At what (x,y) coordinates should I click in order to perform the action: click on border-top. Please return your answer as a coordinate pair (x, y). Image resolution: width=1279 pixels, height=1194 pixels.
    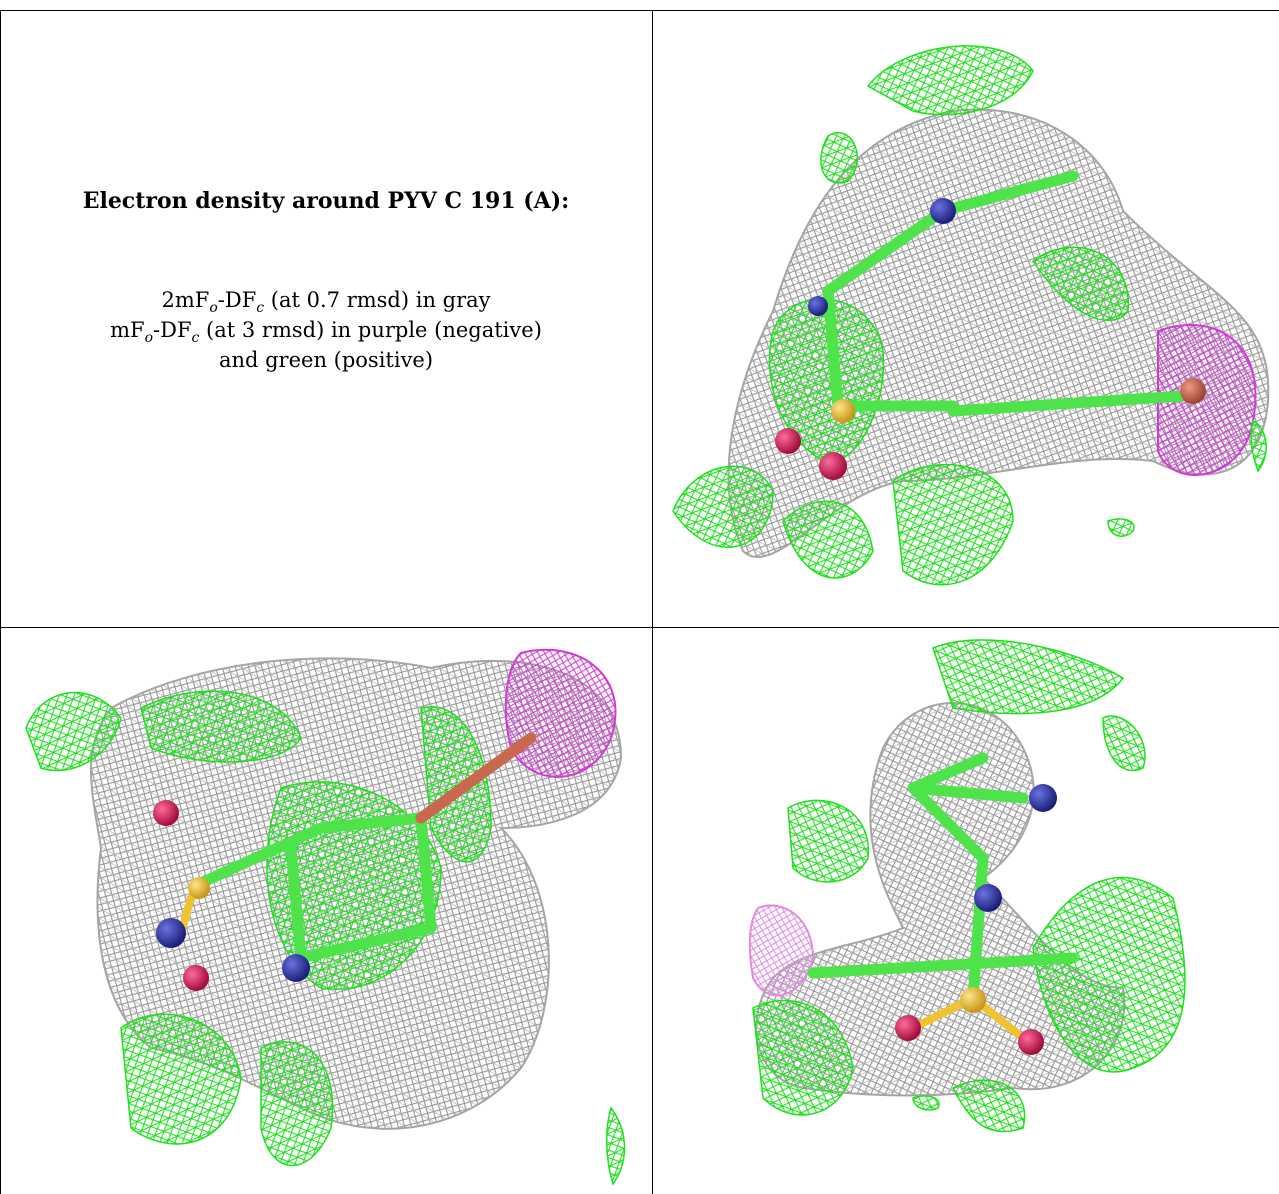
    Looking at the image, I should click on (639, 10).